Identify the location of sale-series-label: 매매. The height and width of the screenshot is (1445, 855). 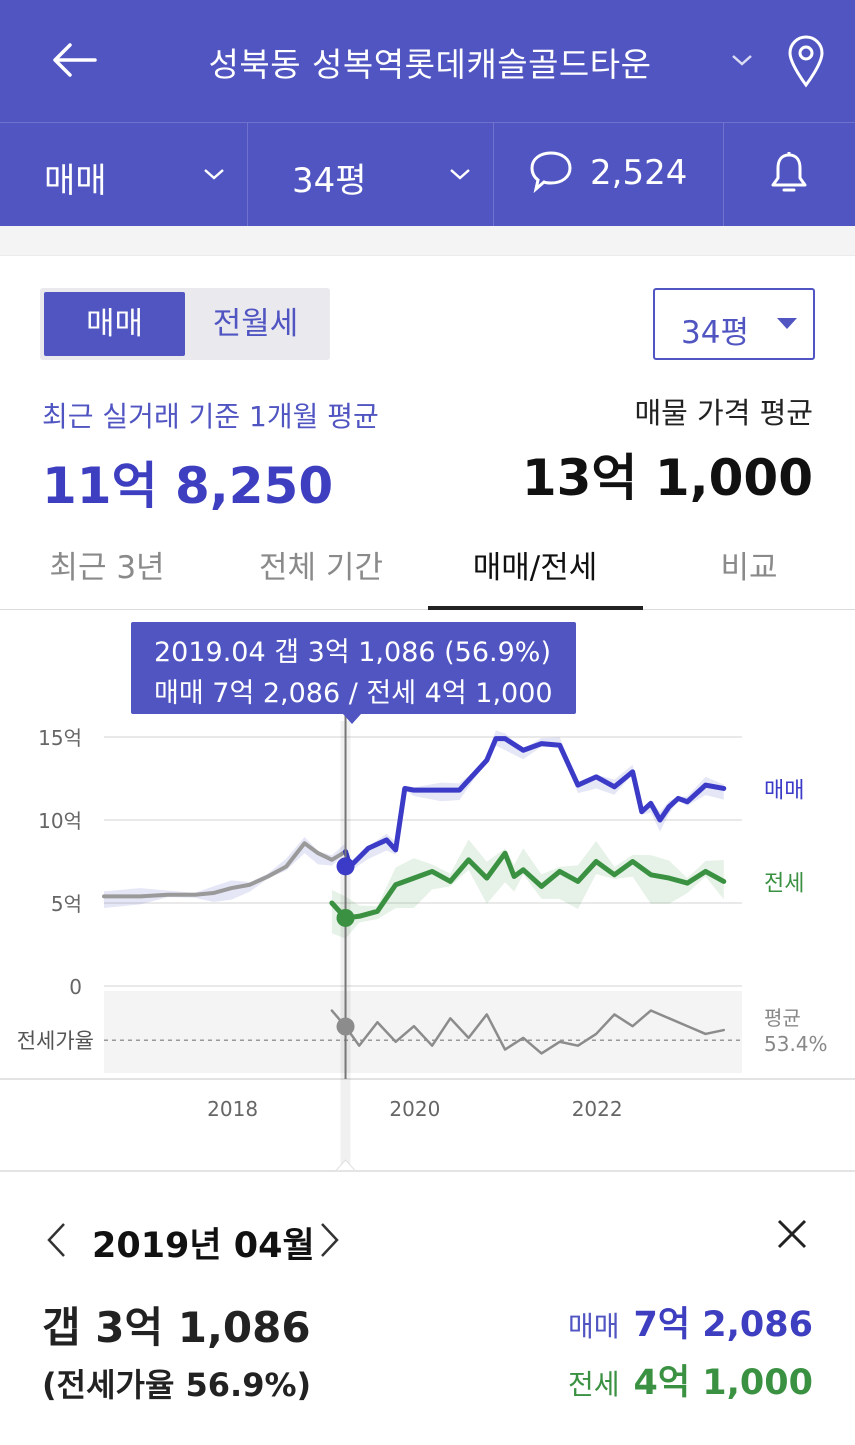
(784, 790).